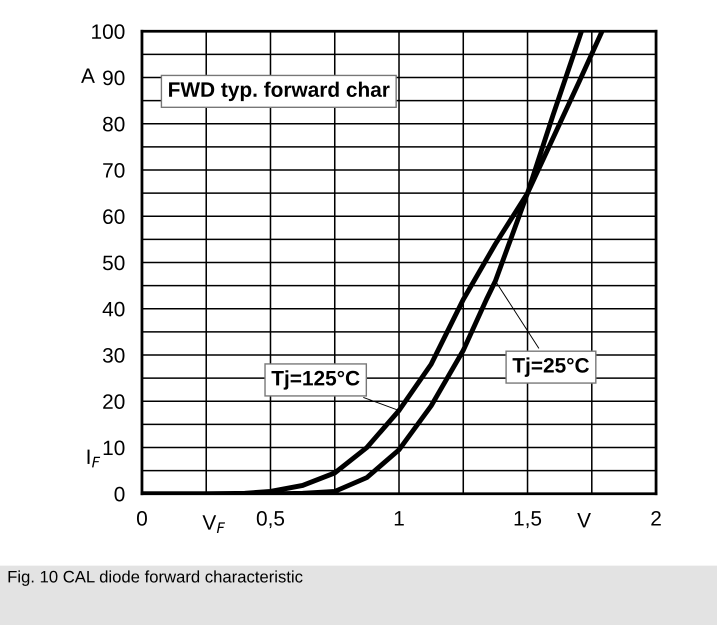 This screenshot has width=717, height=625. I want to click on text: A, so click(88, 75).